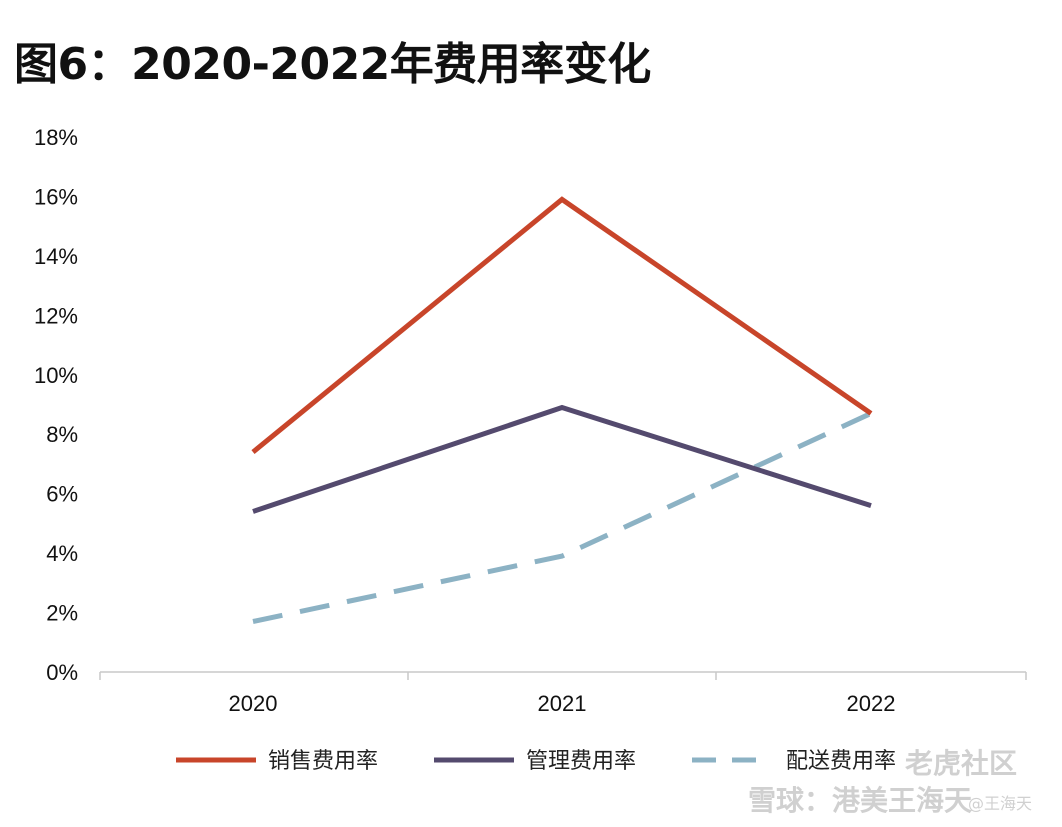  Describe the element at coordinates (961, 763) in the screenshot. I see `watermark-tiger-community: 老虎社区` at that location.